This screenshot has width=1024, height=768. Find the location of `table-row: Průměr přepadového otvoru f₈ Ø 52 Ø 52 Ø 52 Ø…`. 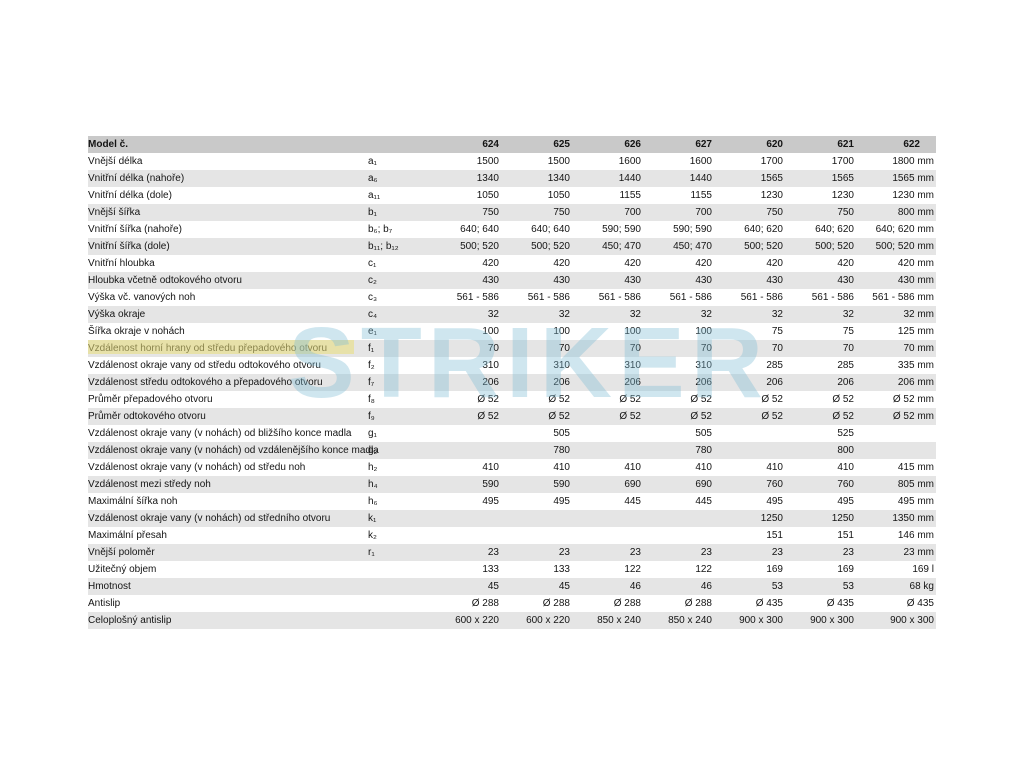

table-row: Průměr přepadového otvoru f₈ Ø 52 Ø 52 Ø 52 Ø… is located at coordinates (512, 399).